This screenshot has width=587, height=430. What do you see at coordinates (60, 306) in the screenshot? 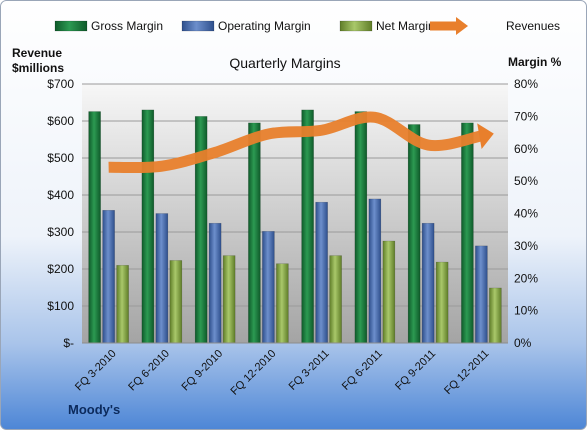
I see `left-tick-label: $100` at bounding box center [60, 306].